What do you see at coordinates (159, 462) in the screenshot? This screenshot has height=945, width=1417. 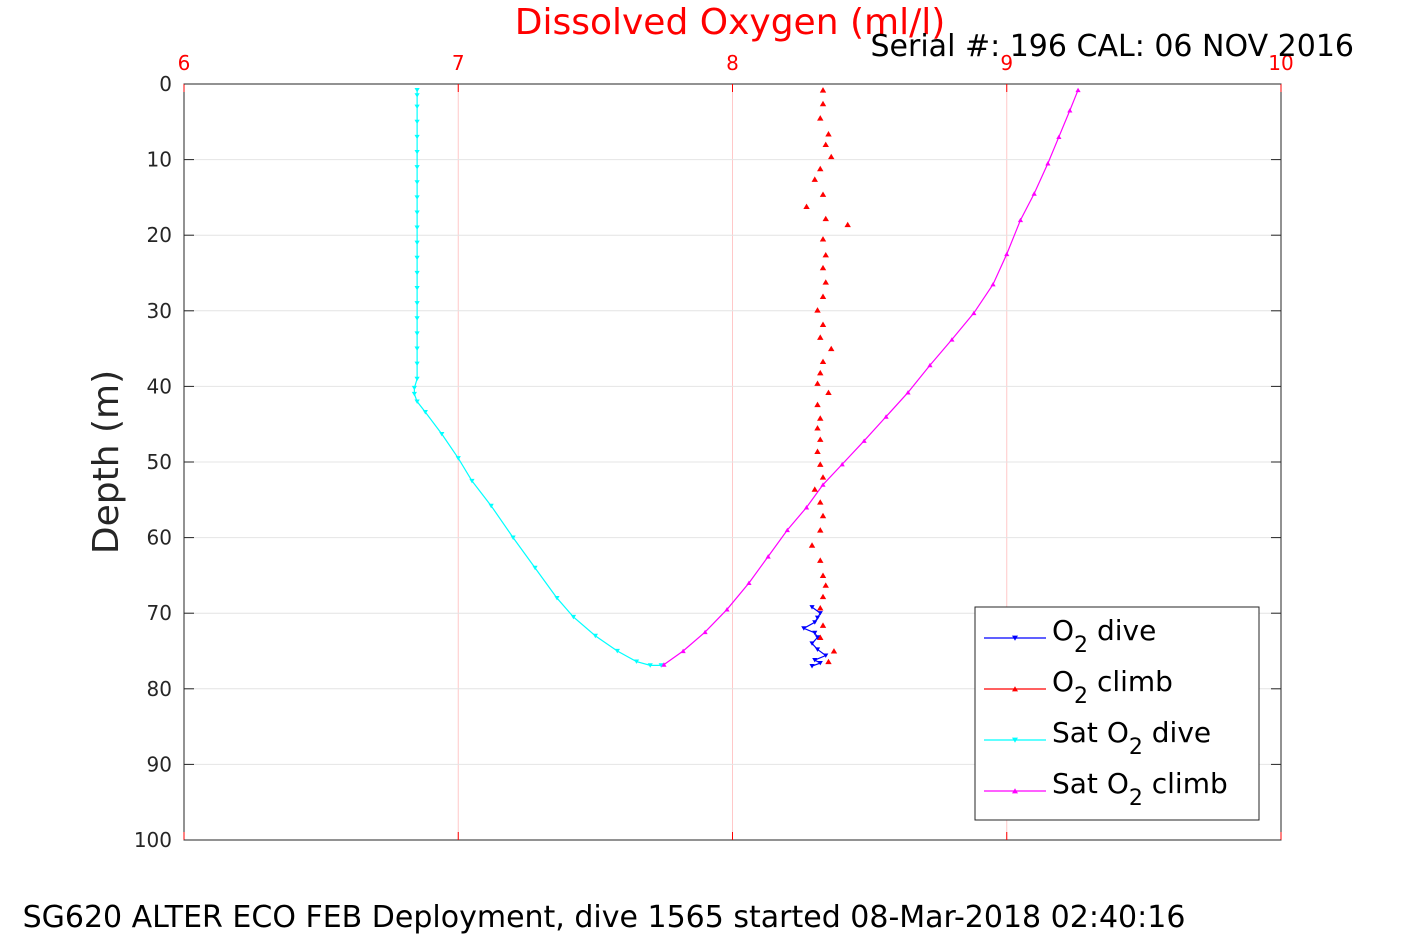 I see `y-tick-label: 50` at bounding box center [159, 462].